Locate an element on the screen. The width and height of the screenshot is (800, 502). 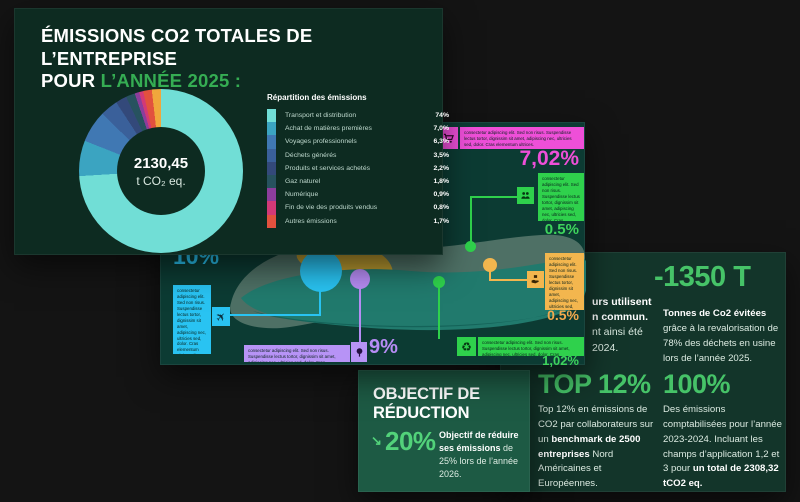
legend-label: Autres émissions is located at coordinates (311, 221).